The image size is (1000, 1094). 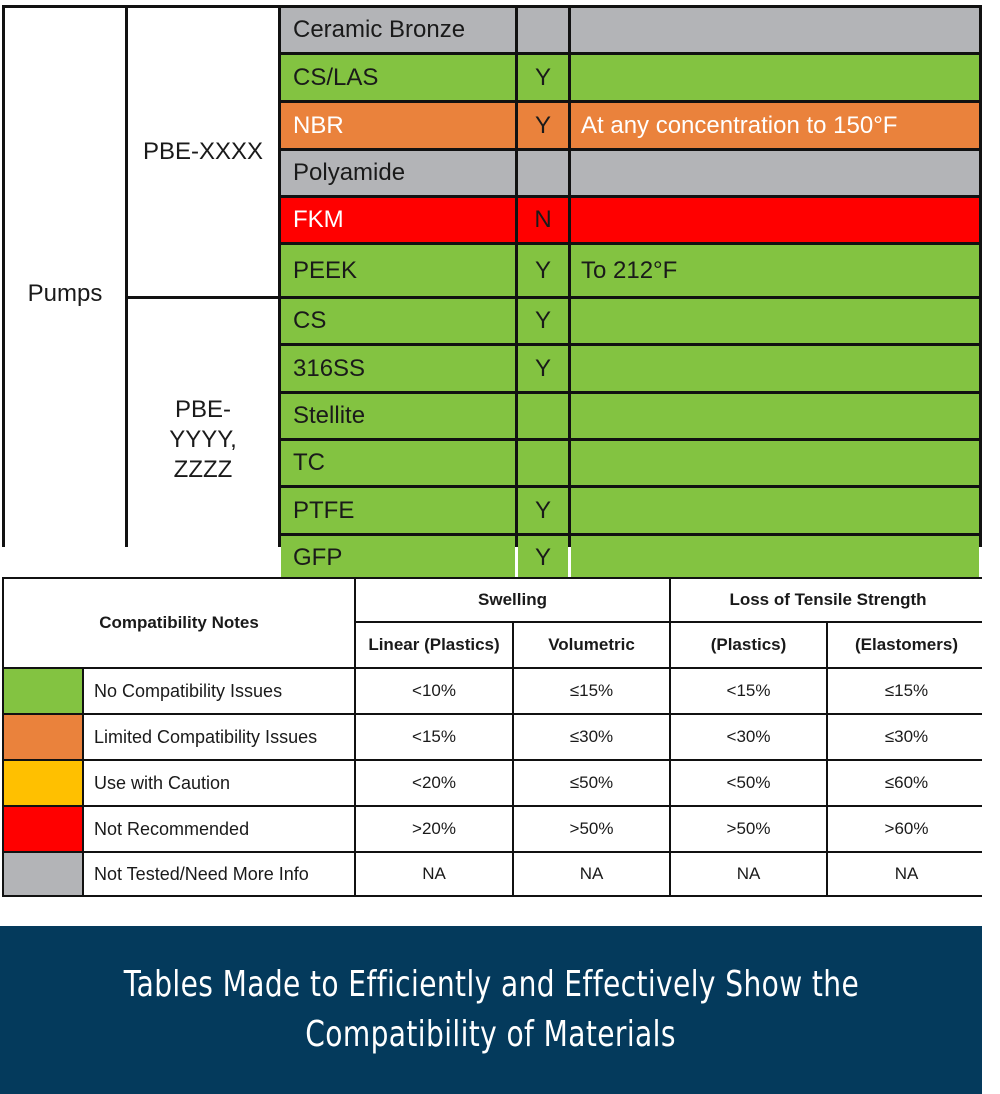 What do you see at coordinates (748, 737) in the screenshot?
I see `value-cell: <30%` at bounding box center [748, 737].